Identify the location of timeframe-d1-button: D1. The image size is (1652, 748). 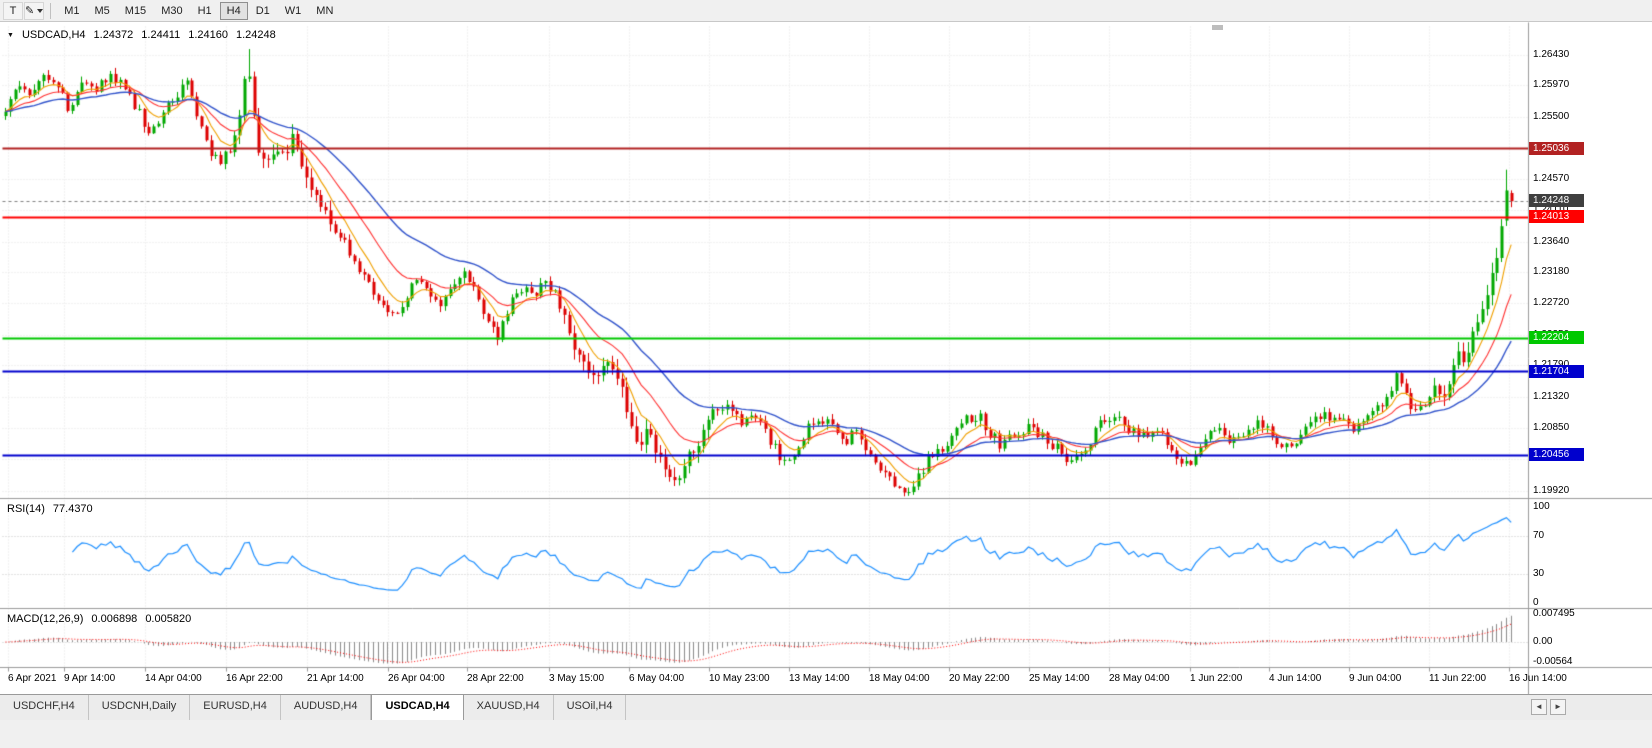
(263, 11).